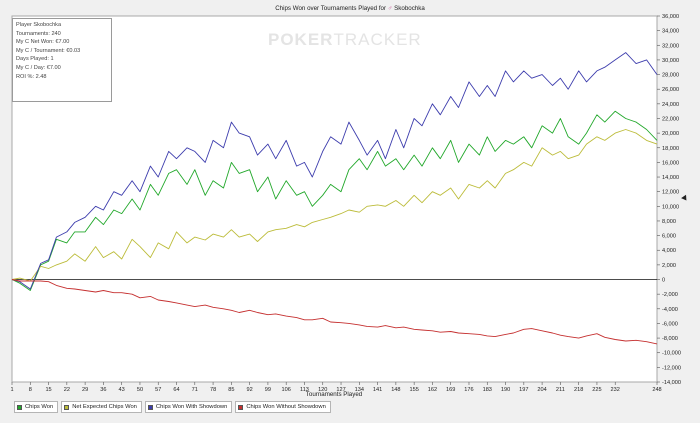 Image resolution: width=700 pixels, height=423 pixels. What do you see at coordinates (560, 390) in the screenshot?
I see `x-tick-label: 211` at bounding box center [560, 390].